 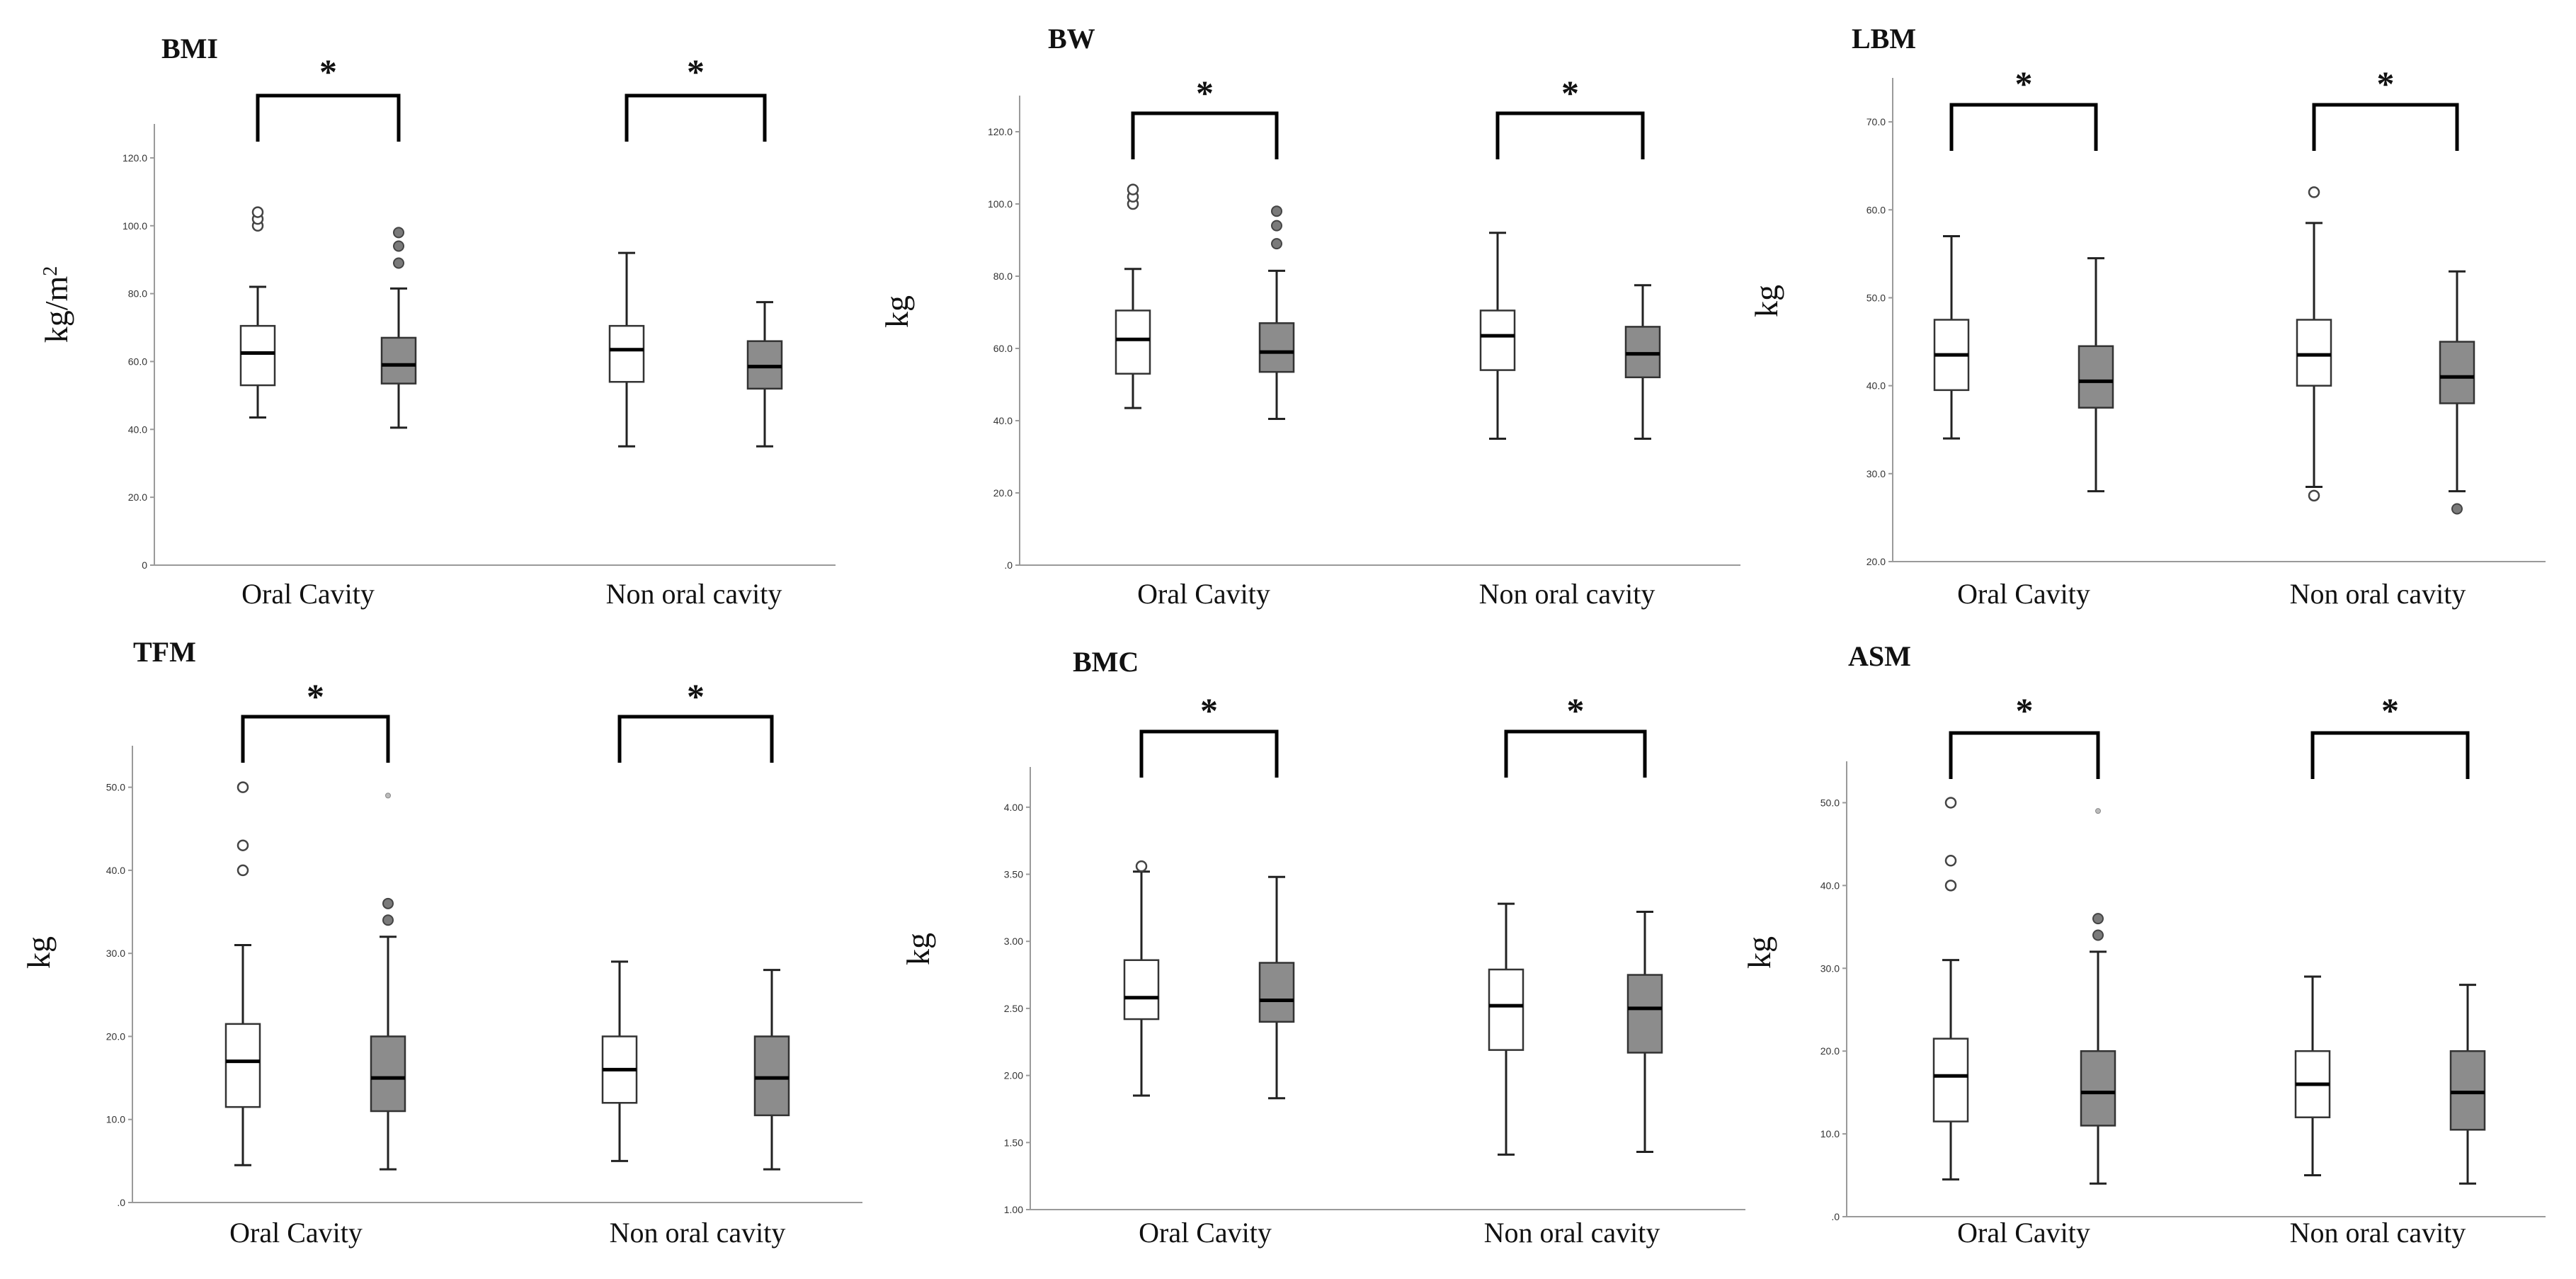 What do you see at coordinates (1014, 874) in the screenshot?
I see `y-tick-label: 3.50` at bounding box center [1014, 874].